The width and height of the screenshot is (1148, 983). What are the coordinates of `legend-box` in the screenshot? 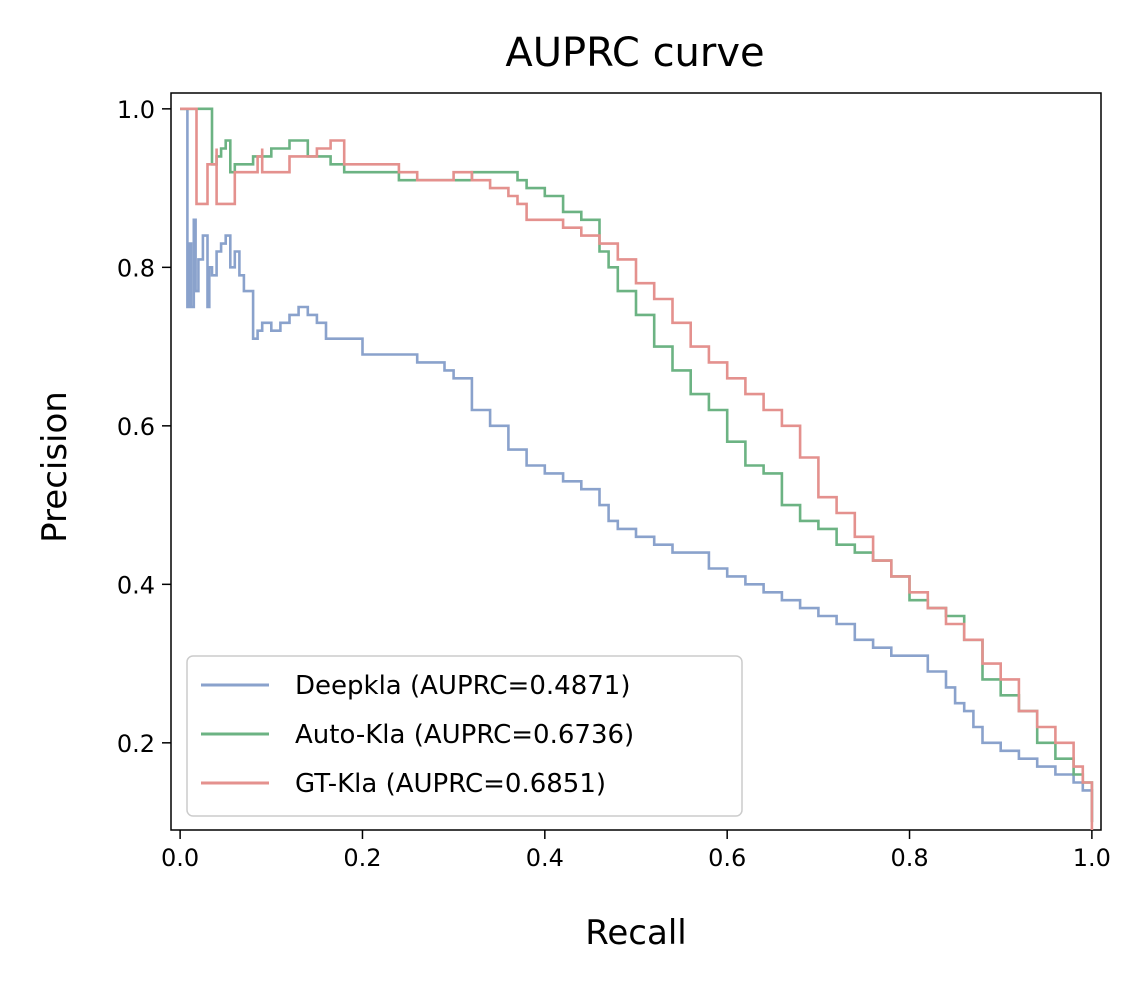 It's located at (464, 736).